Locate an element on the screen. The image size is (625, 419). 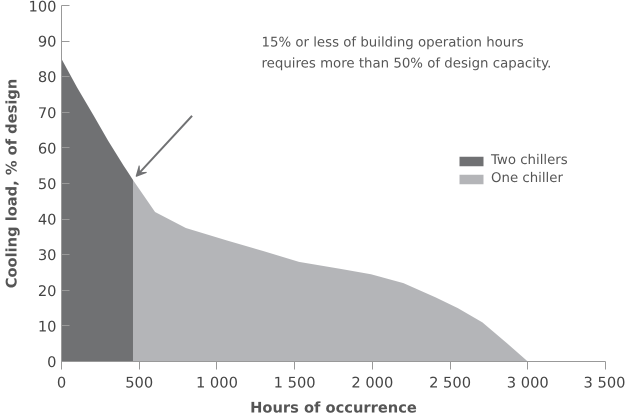
y-tick-label: 10 is located at coordinates (47, 327).